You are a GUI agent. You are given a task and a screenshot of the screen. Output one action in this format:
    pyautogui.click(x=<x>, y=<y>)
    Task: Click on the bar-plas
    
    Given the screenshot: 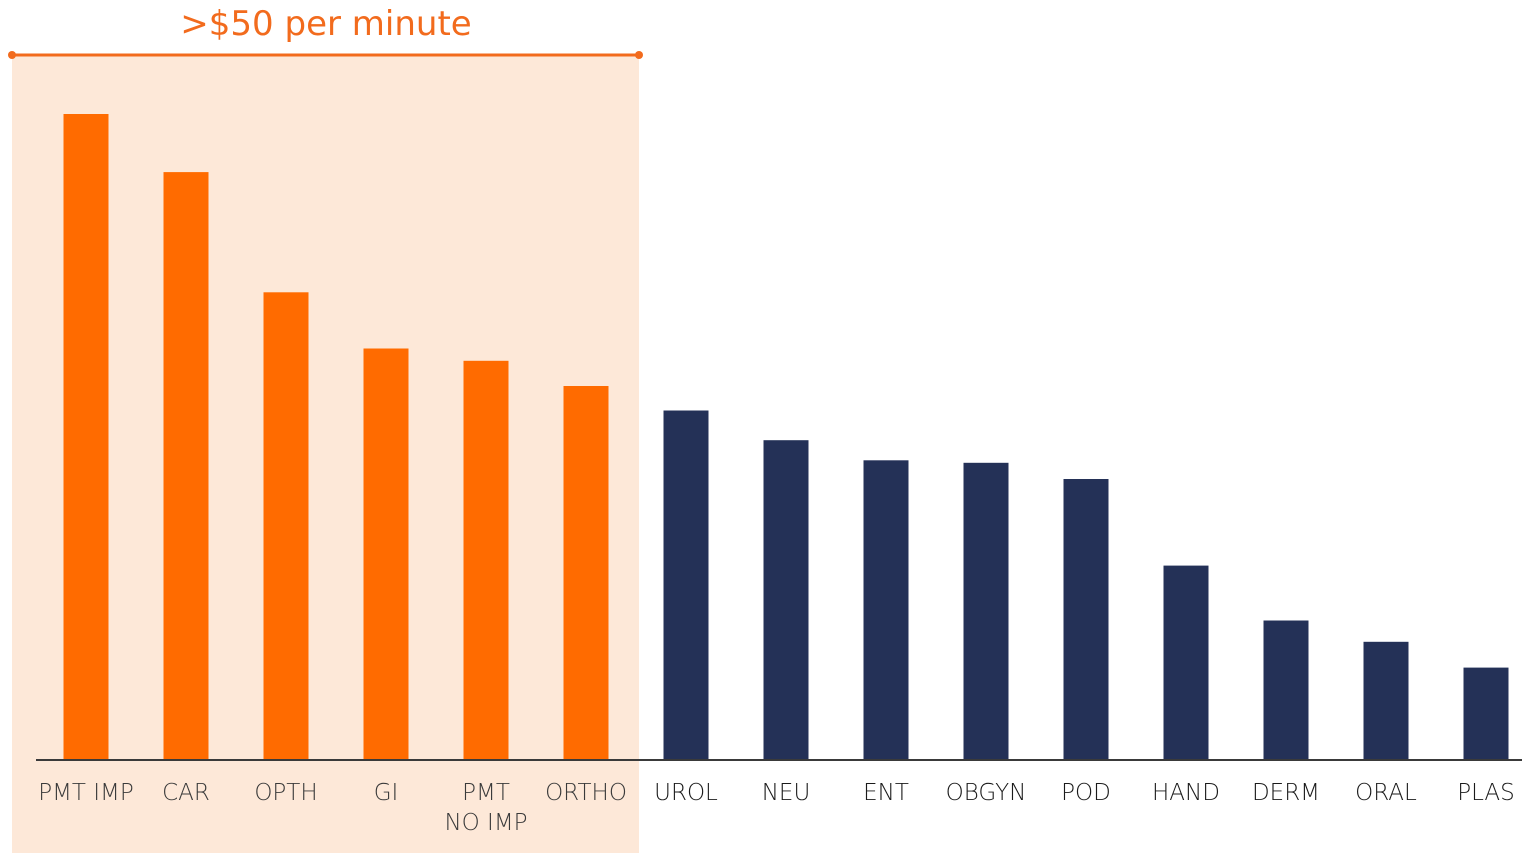 What is the action you would take?
    pyautogui.click(x=1486, y=713)
    